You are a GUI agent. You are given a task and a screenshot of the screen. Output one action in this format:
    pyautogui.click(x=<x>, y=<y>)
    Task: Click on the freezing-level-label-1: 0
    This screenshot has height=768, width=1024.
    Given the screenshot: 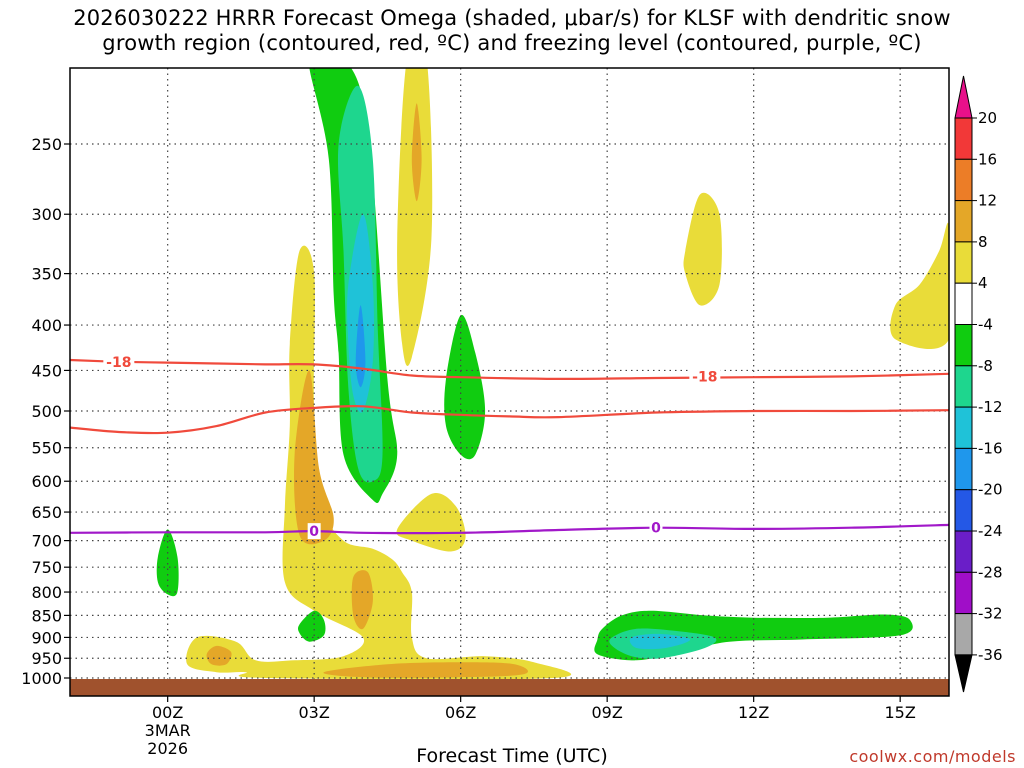 What is the action you would take?
    pyautogui.click(x=656, y=529)
    